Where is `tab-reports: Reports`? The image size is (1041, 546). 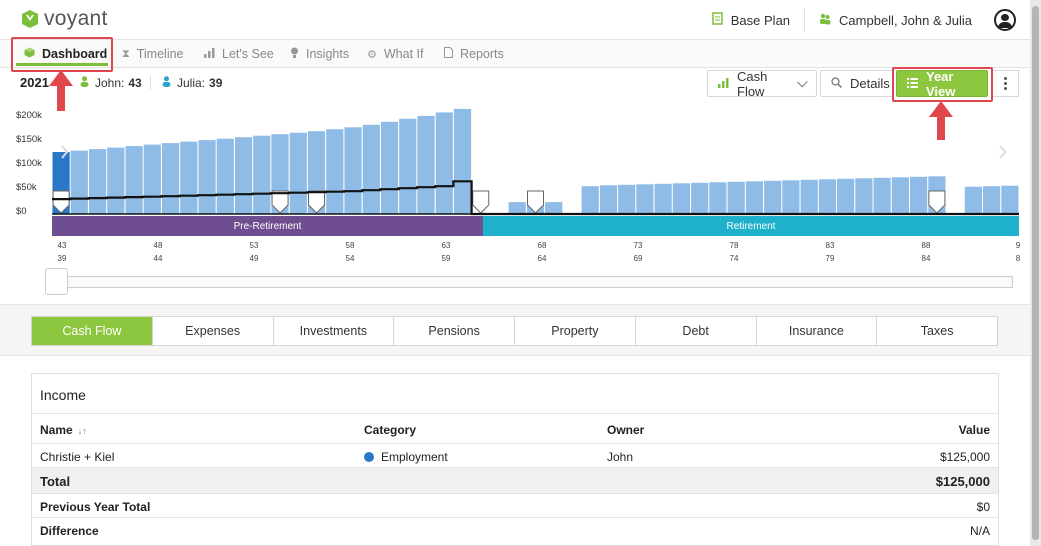 tab-reports: Reports is located at coordinates (474, 54).